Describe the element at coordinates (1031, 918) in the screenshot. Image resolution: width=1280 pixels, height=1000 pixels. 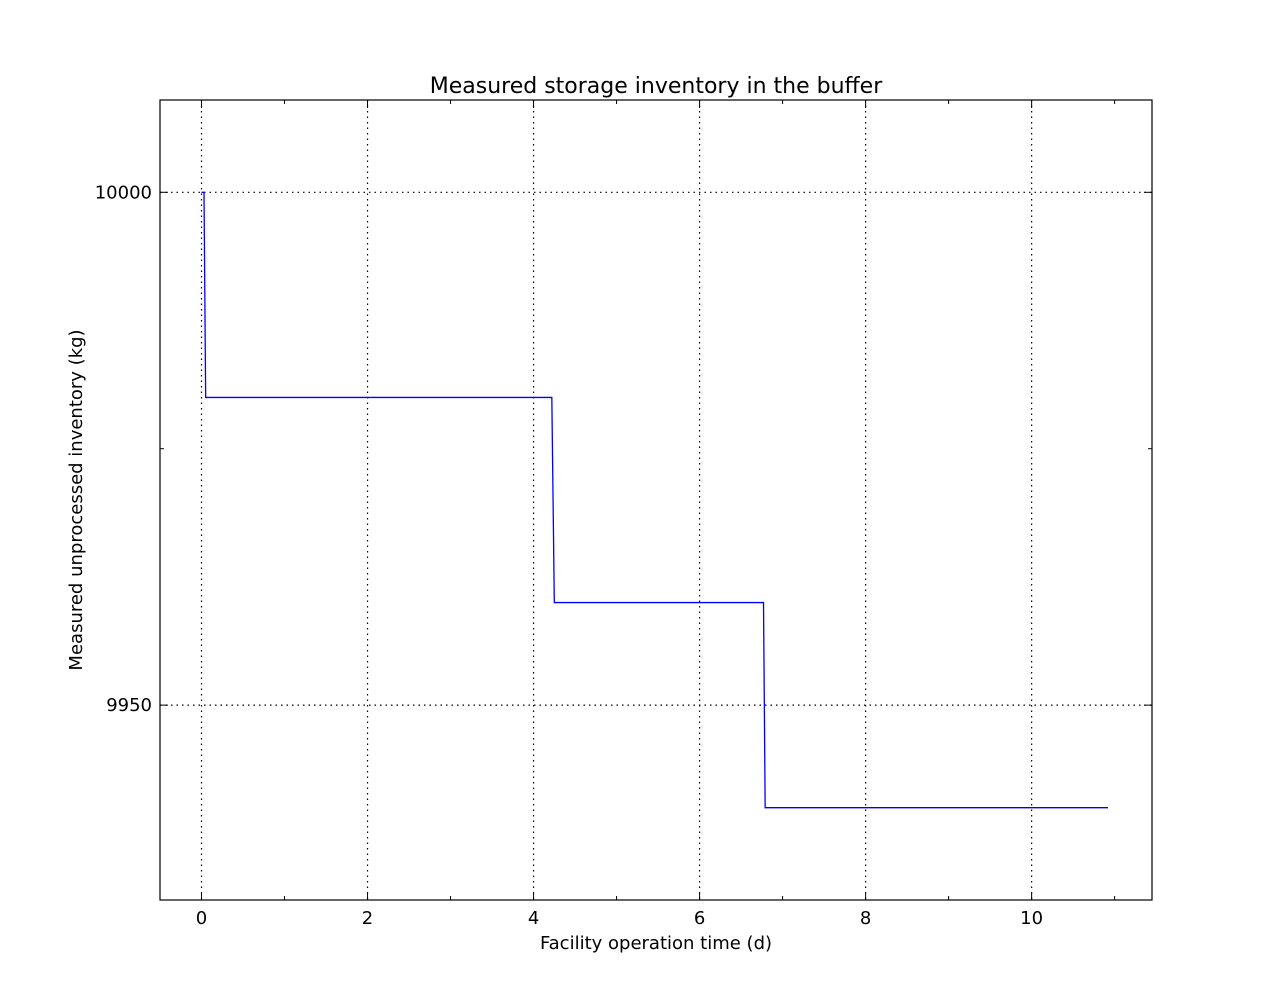
I see `x-tick-label: 10` at that location.